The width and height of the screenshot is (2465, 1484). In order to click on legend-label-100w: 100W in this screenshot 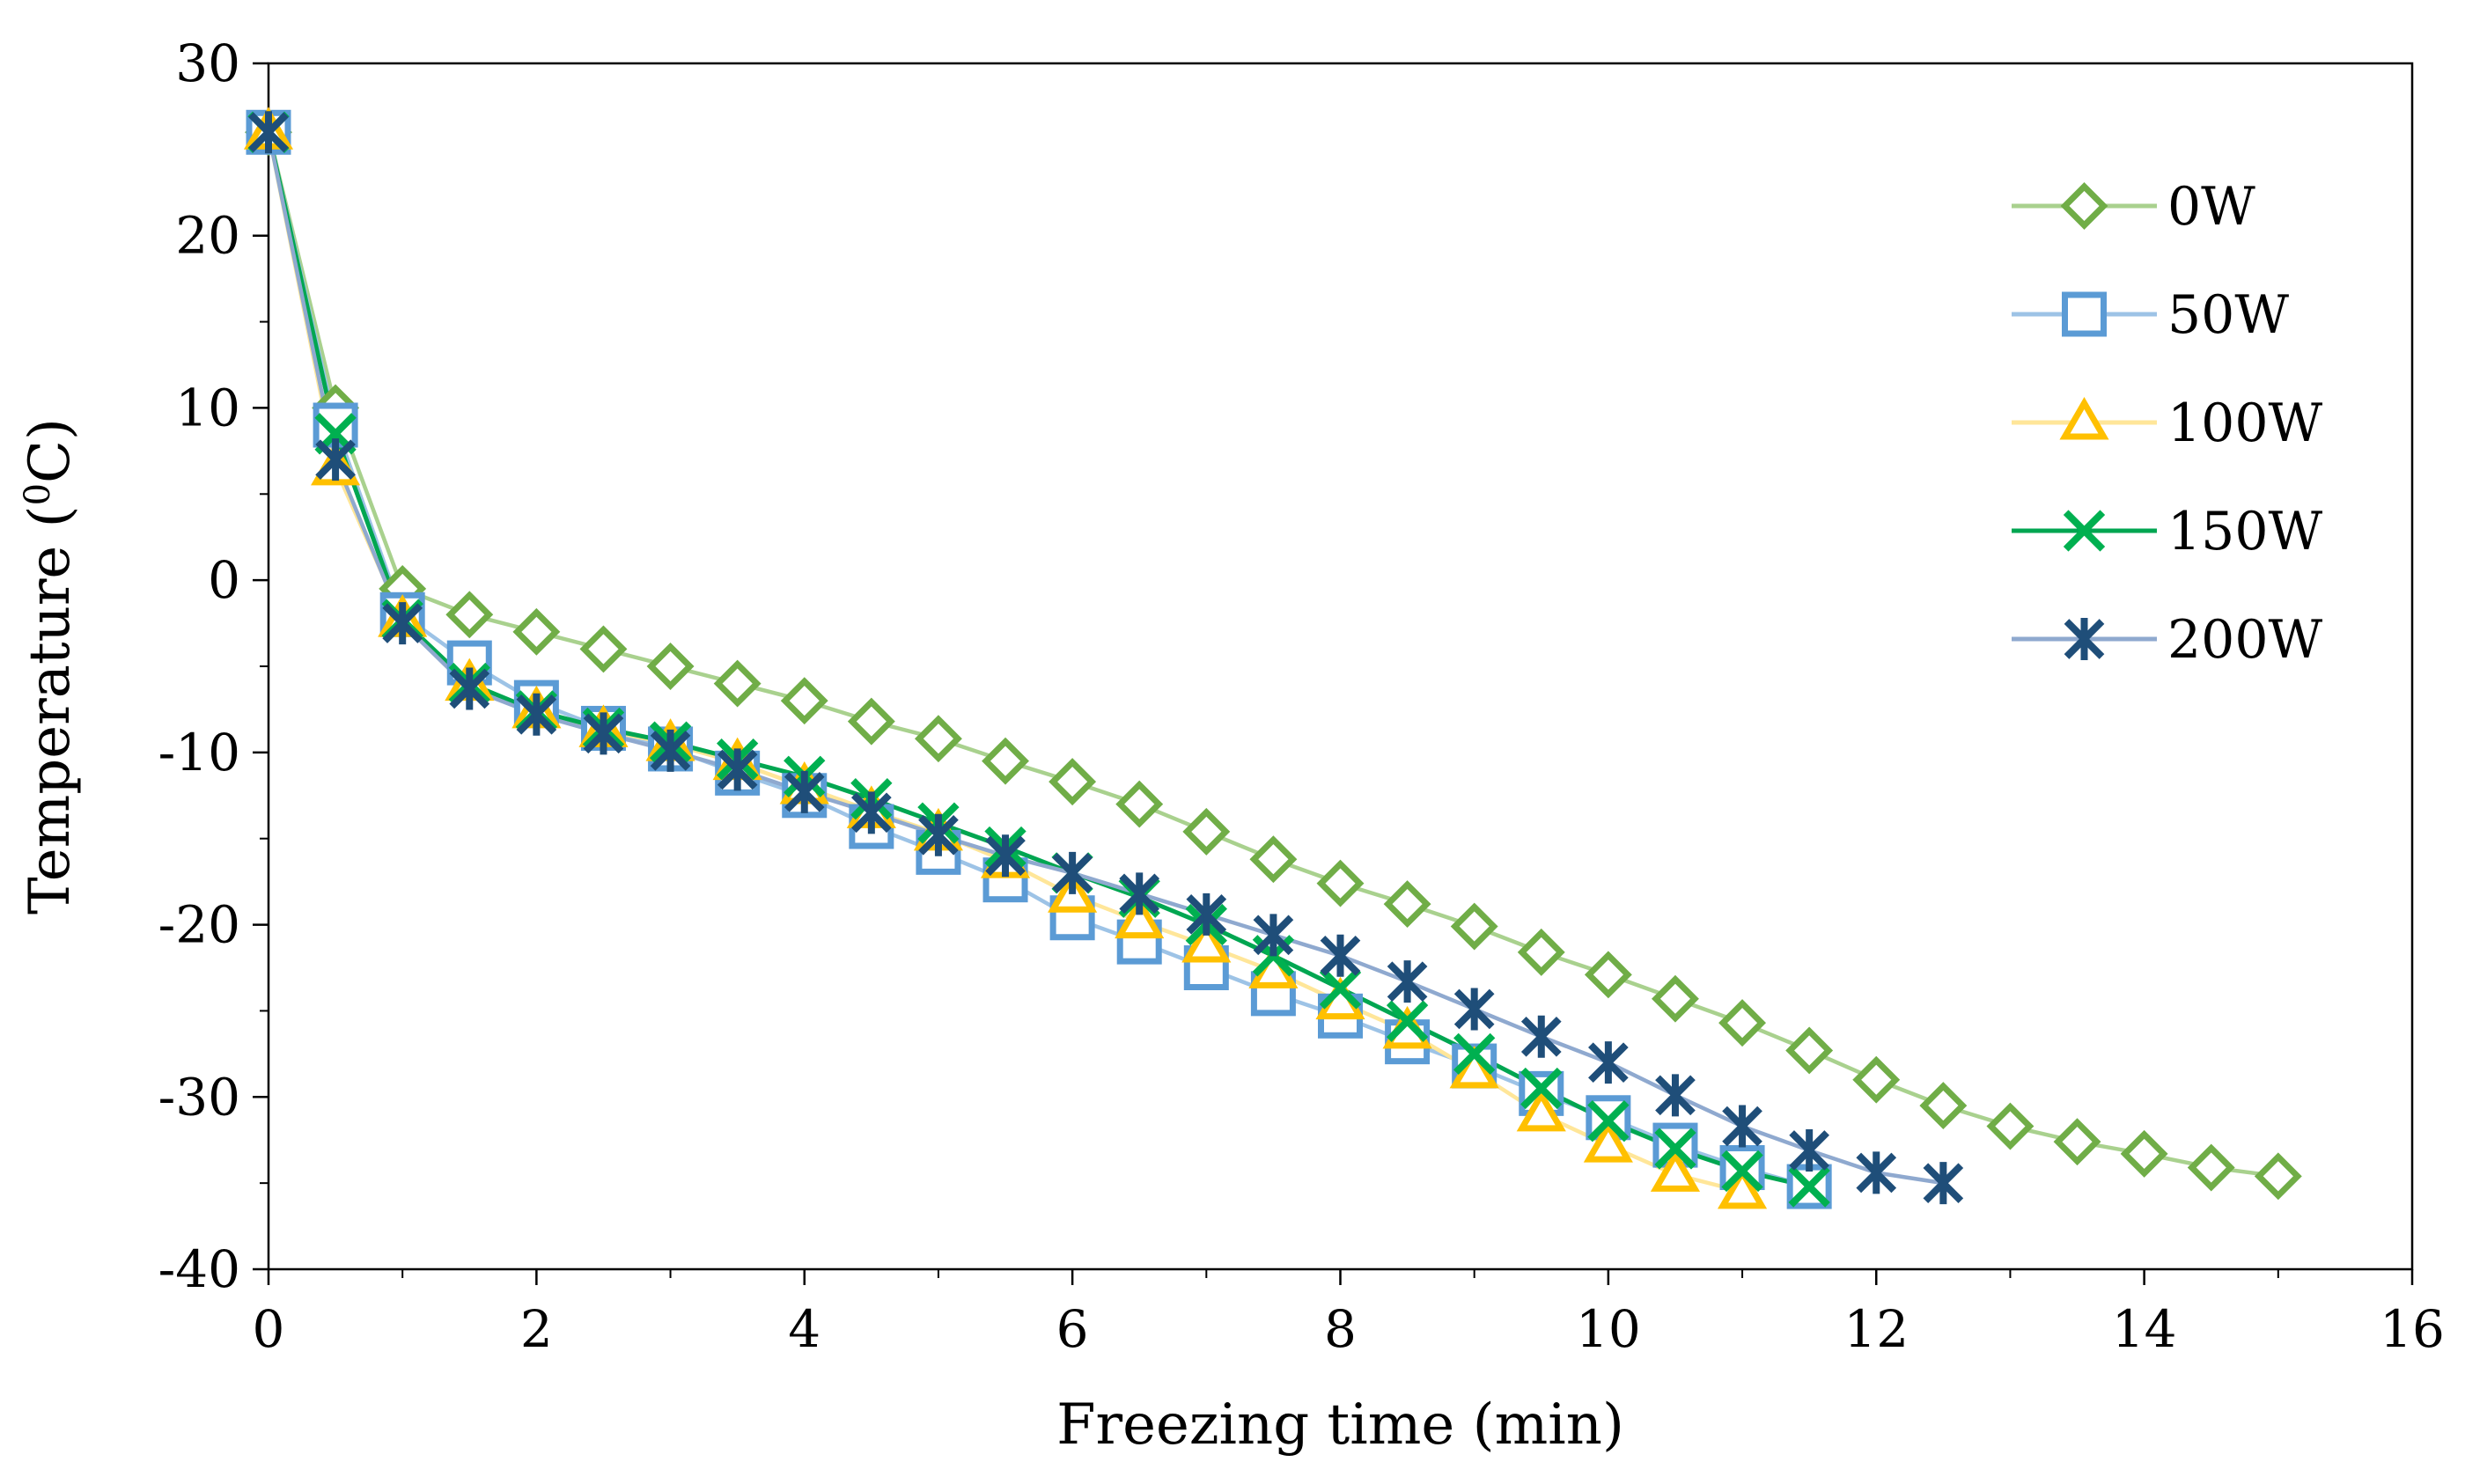, I will do `click(2245, 424)`.